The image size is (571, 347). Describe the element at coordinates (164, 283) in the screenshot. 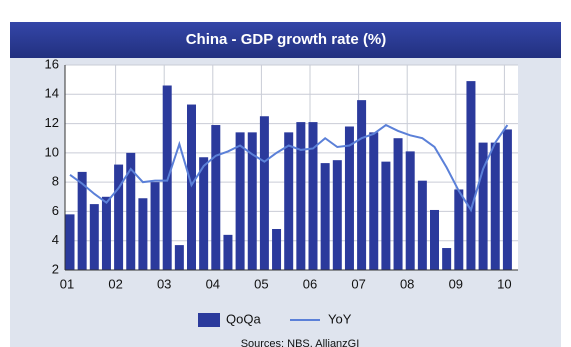

I see `x-tick-label: 03` at that location.